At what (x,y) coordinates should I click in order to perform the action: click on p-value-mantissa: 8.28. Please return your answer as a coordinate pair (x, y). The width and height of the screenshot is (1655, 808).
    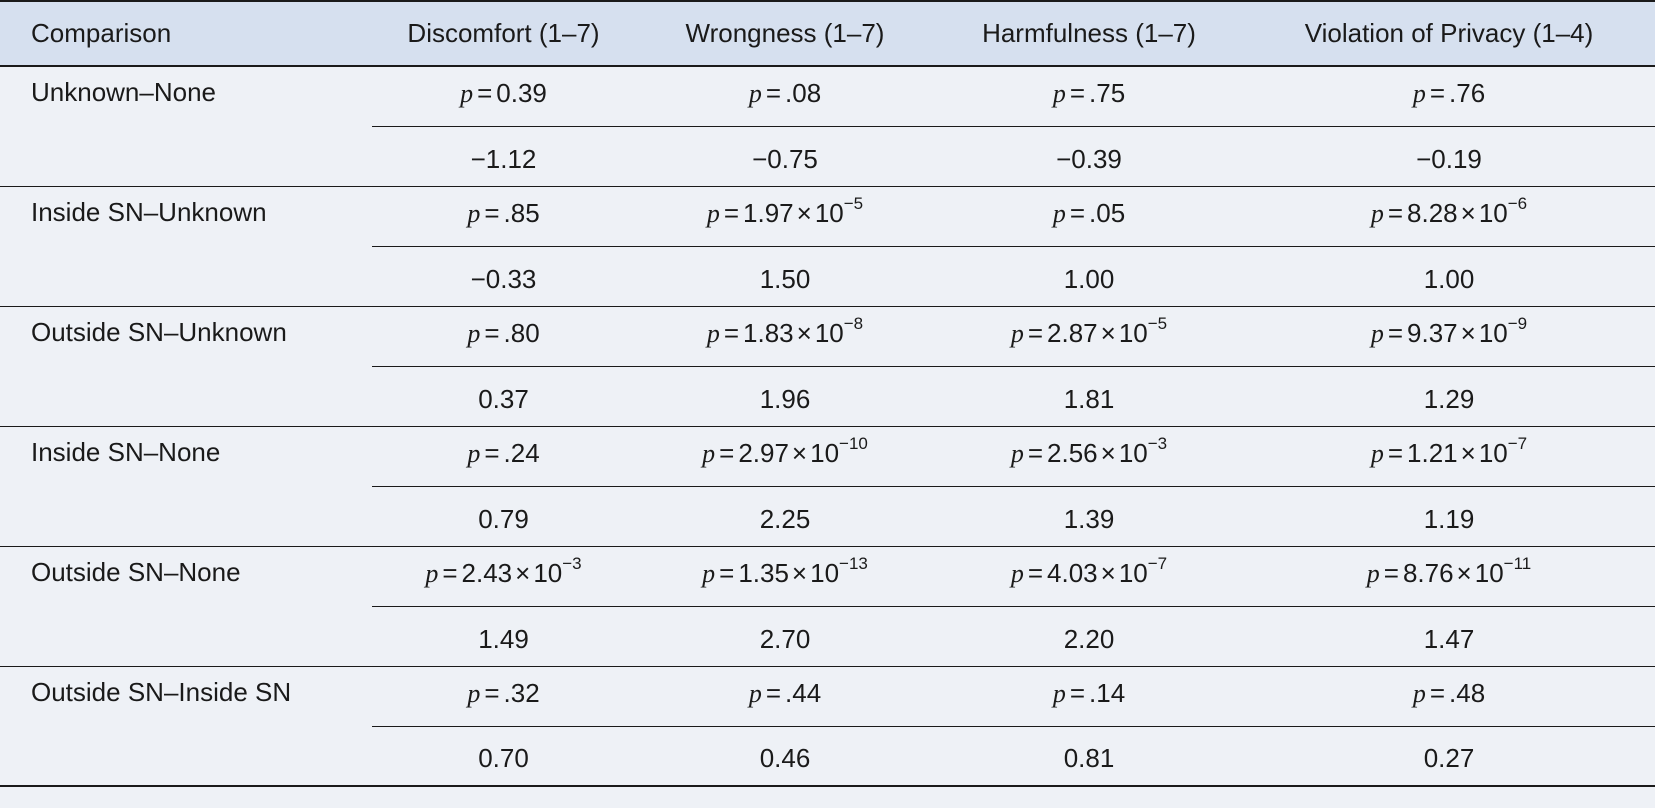
    Looking at the image, I should click on (1432, 212).